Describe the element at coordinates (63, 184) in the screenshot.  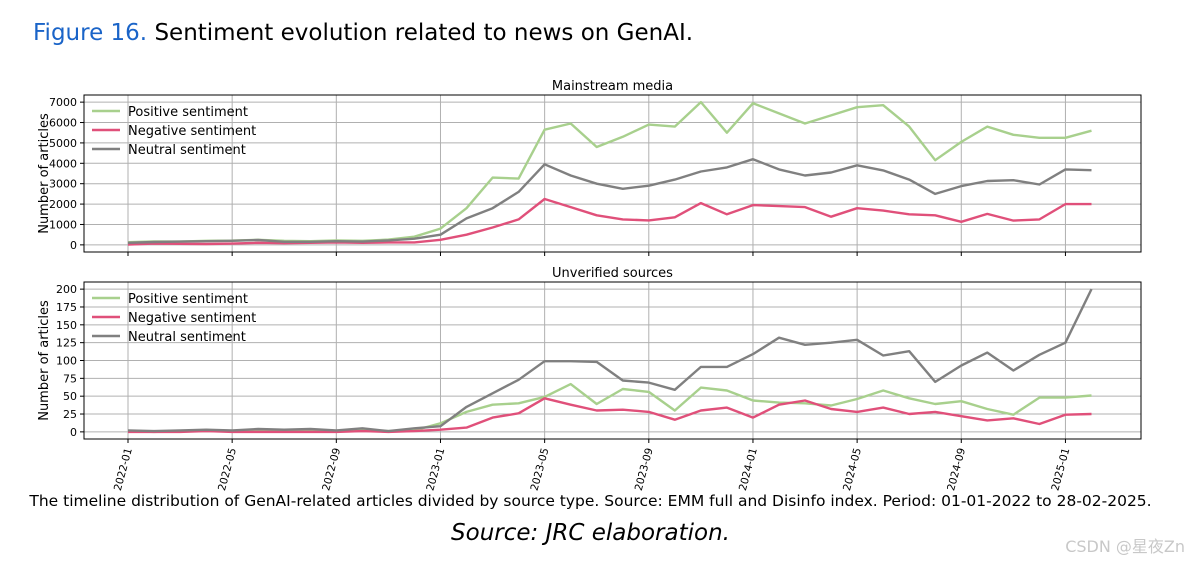
I see `y-tick-label: 3000` at that location.